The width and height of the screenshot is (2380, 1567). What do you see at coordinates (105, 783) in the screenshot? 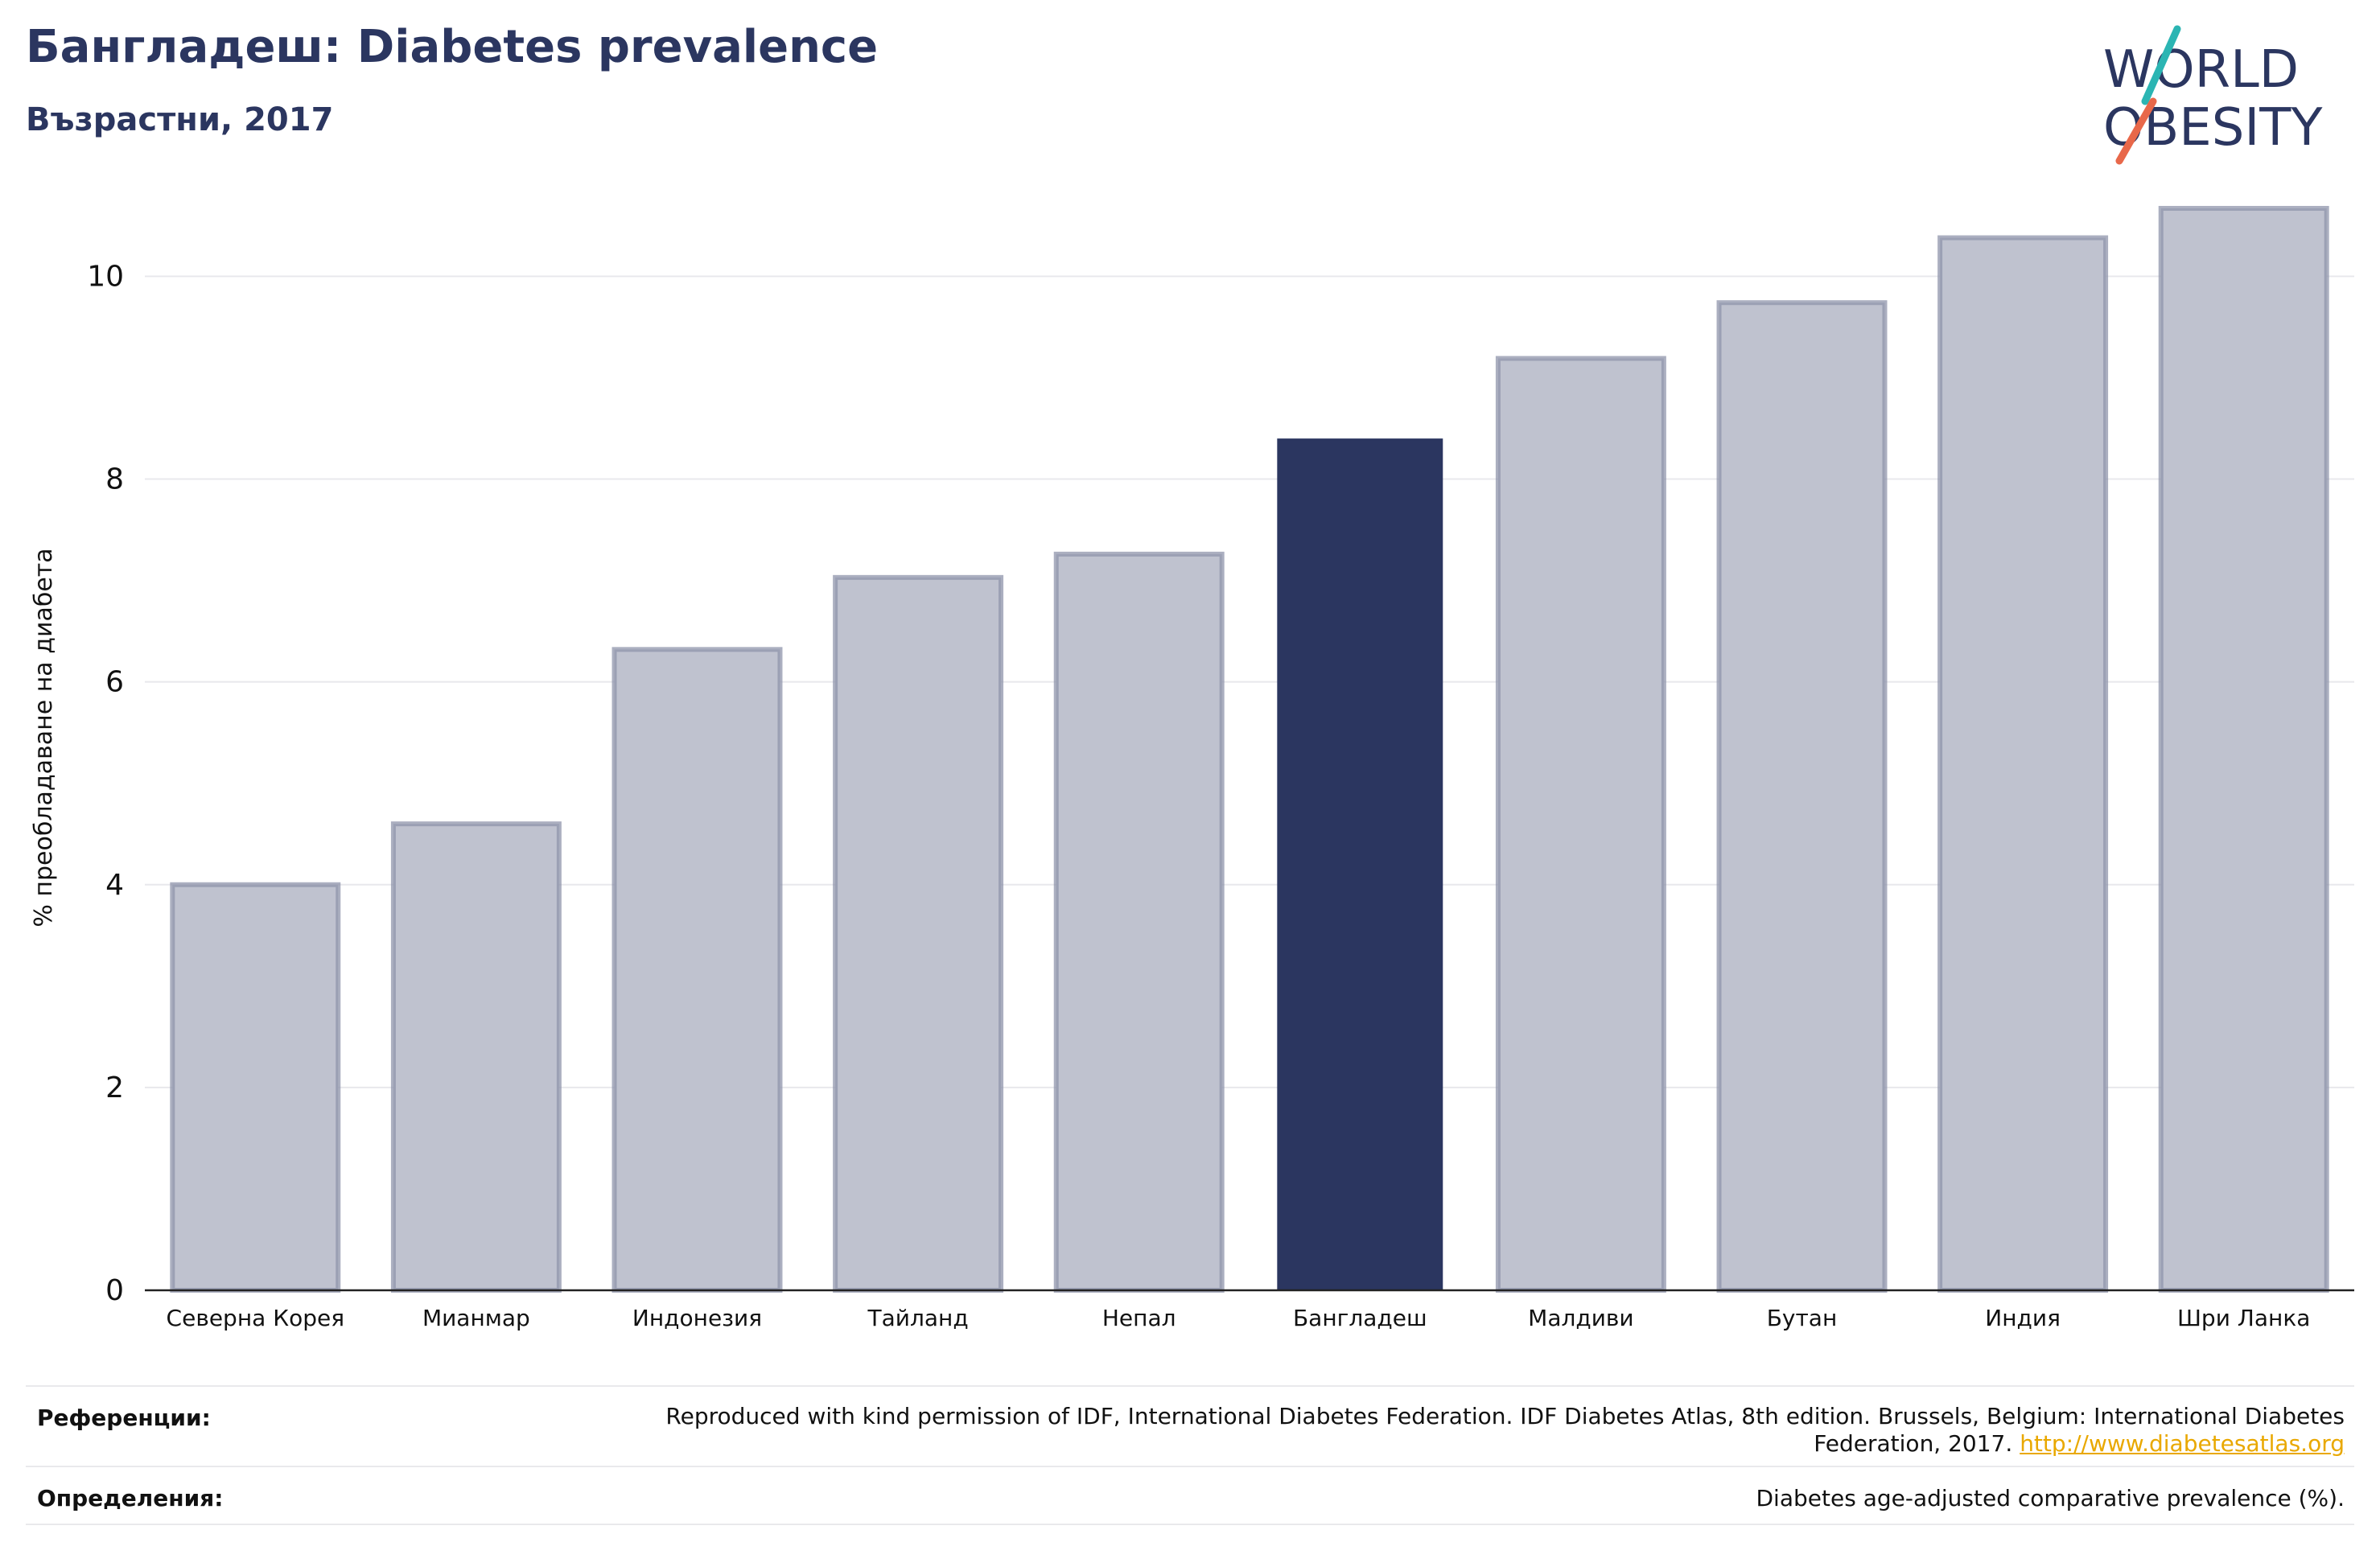
I see `y-axis-ticks: 0 2 4 6 8 10` at bounding box center [105, 783].